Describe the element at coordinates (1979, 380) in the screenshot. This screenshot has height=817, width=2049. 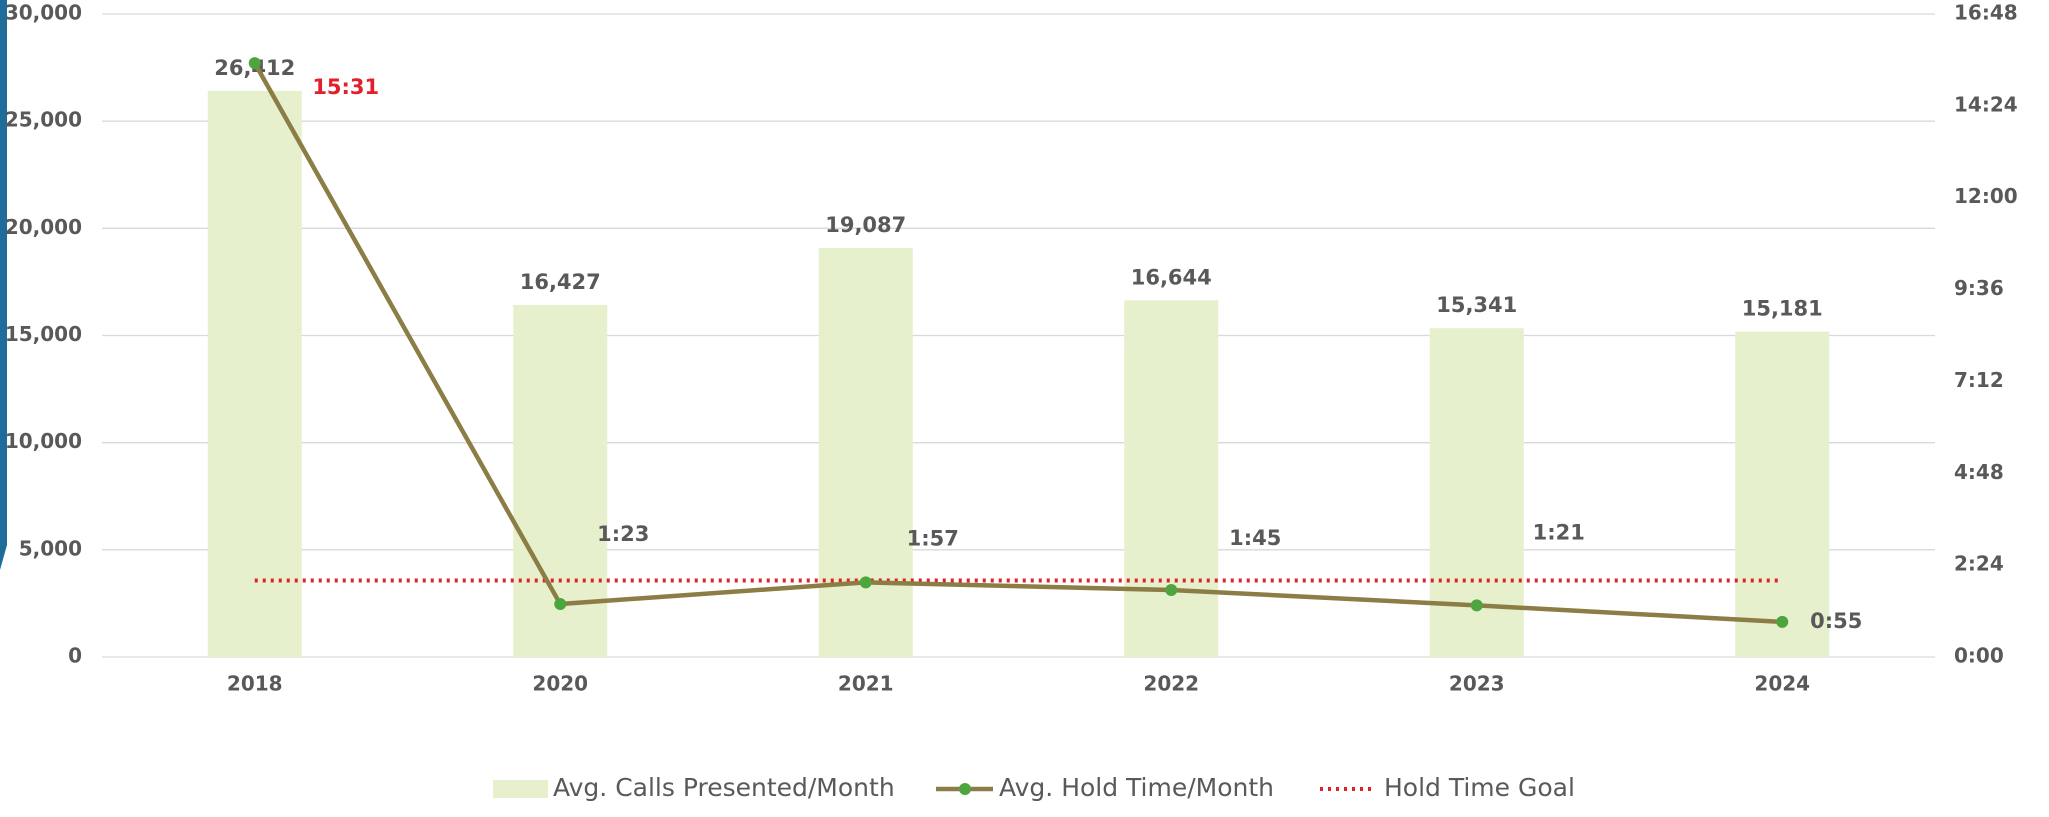
I see `y2-tick-label: 7:12` at that location.